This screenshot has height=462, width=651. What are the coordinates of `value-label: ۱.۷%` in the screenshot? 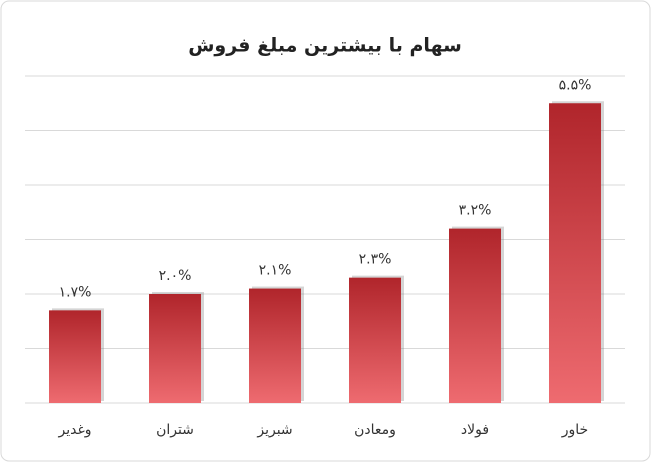 It's located at (75, 292).